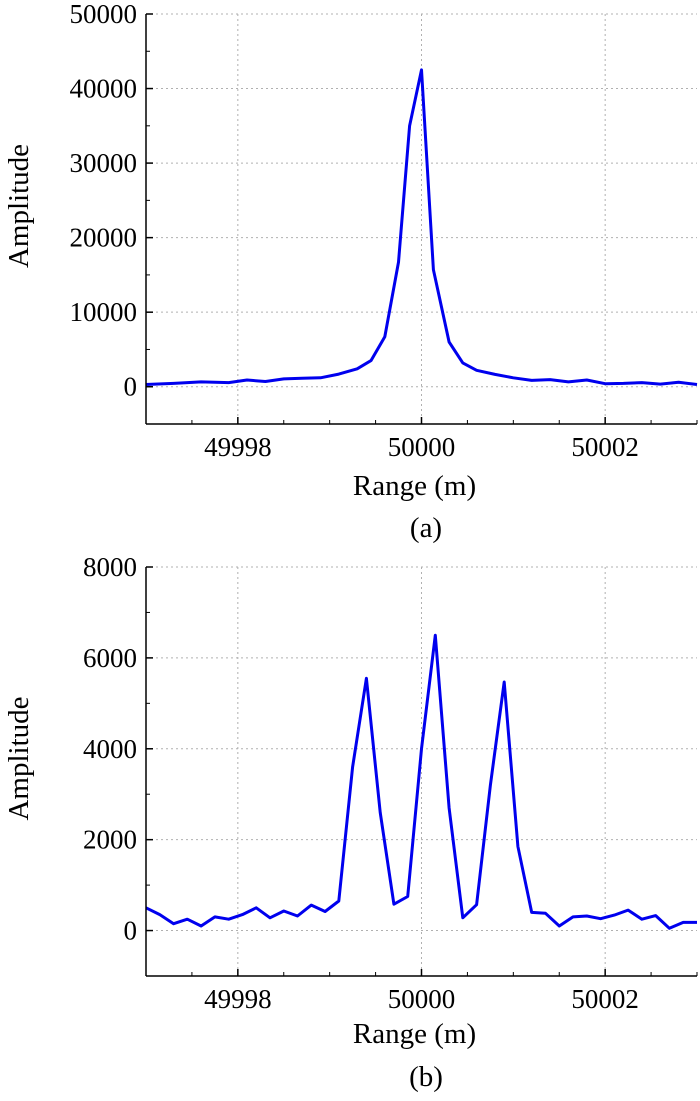 The width and height of the screenshot is (700, 1101). Describe the element at coordinates (110, 840) in the screenshot. I see `y-tick-label: 2000` at that location.